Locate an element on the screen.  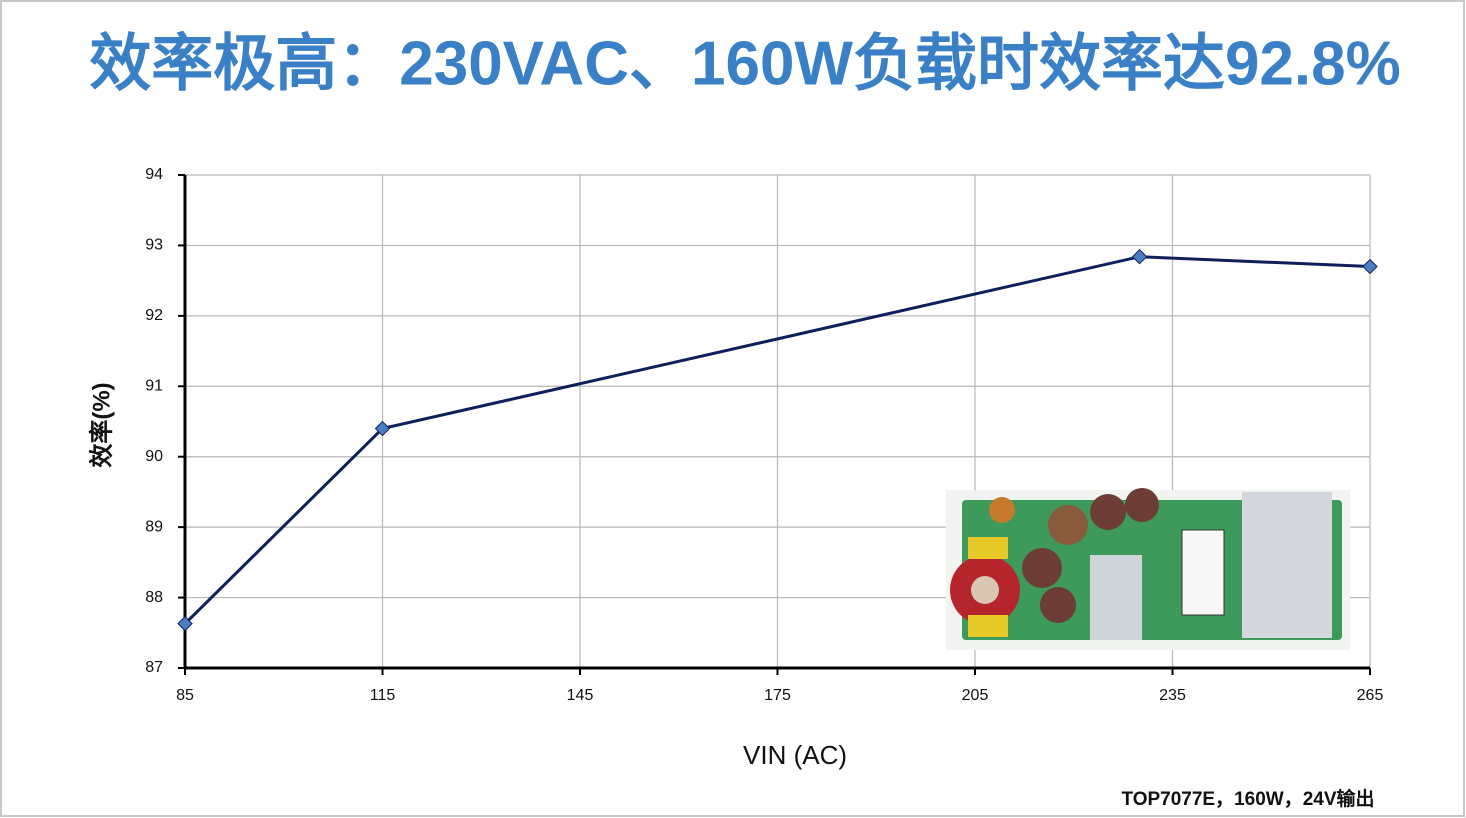
y-tick-label: 87 is located at coordinates (154, 667).